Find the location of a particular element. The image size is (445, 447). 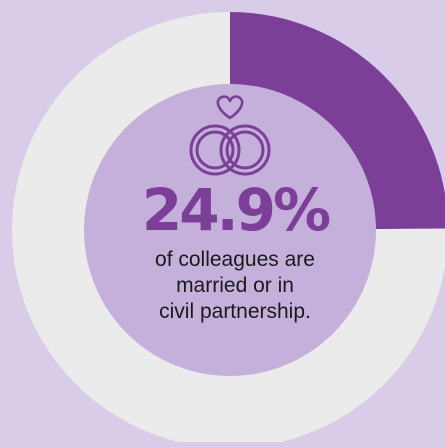

stat-value: 24.9% is located at coordinates (236, 210).